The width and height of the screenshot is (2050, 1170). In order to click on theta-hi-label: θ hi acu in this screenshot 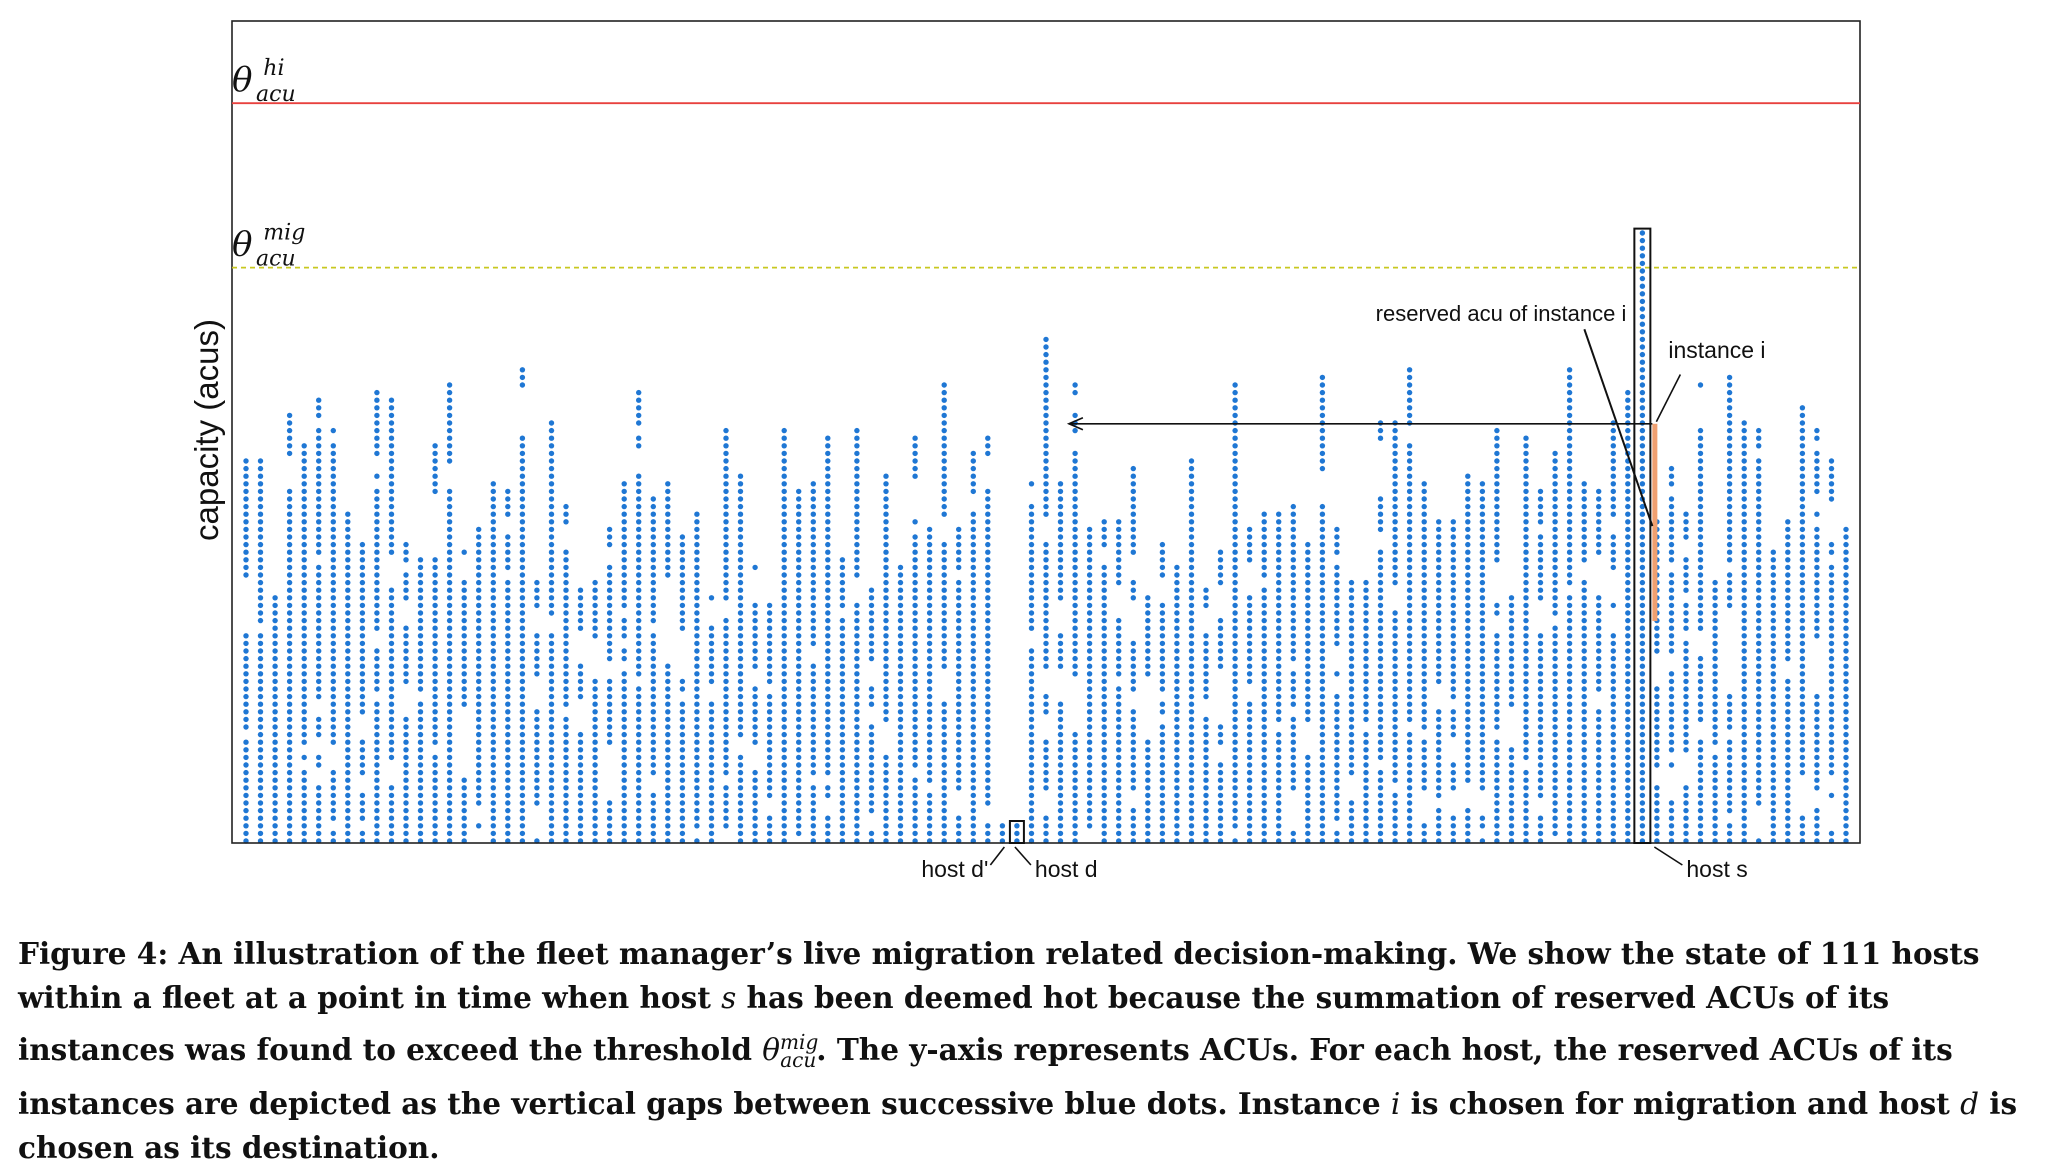, I will do `click(264, 75)`.